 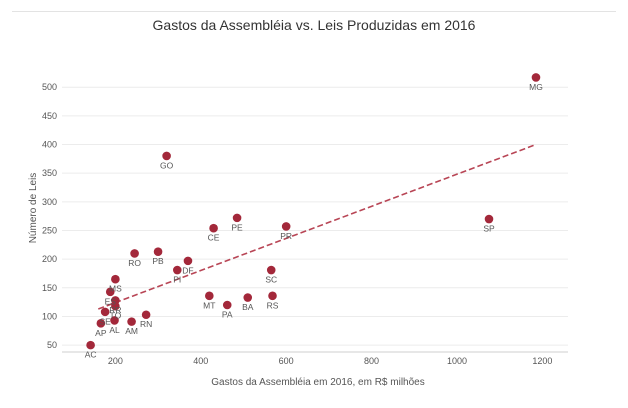 I want to click on point-label-al: AL, so click(x=114, y=330).